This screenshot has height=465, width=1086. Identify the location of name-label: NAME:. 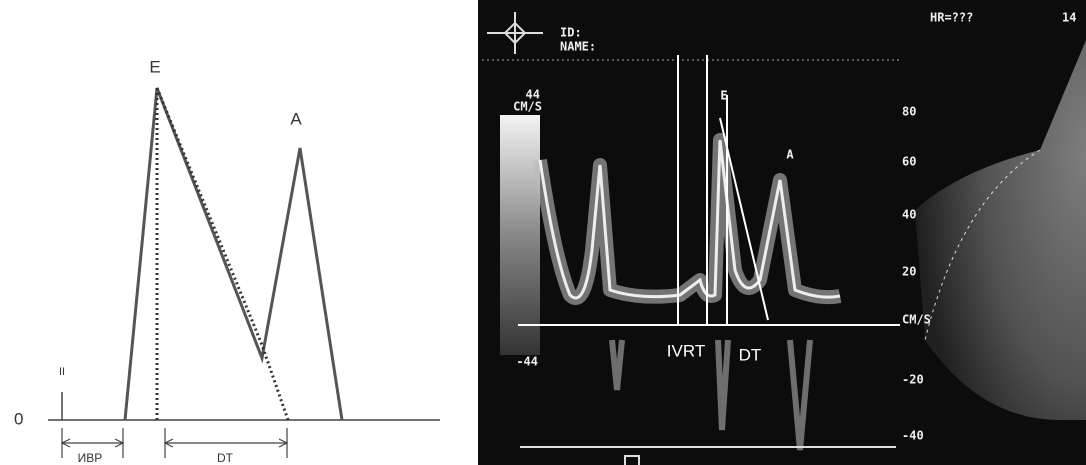
(578, 47).